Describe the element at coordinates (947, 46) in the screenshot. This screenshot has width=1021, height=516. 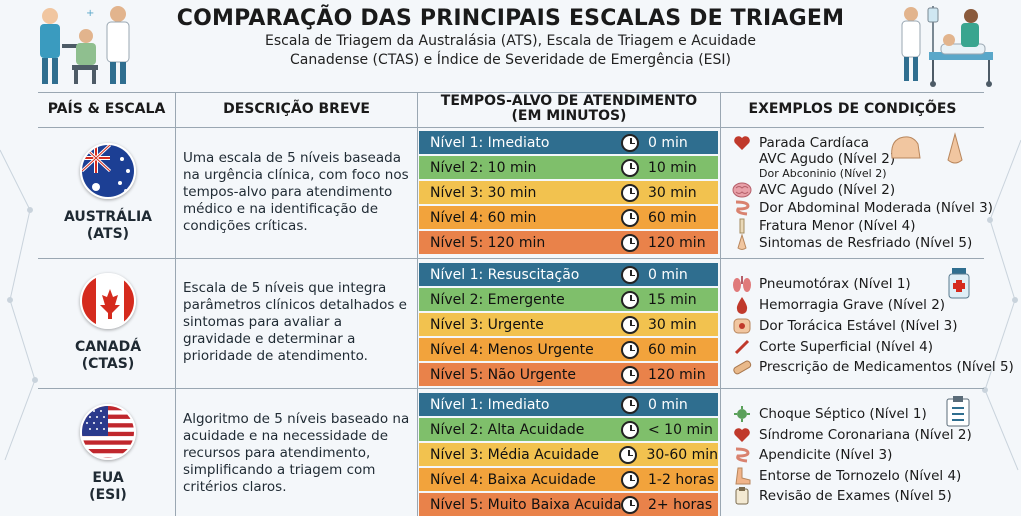
I see `hospital-bed-illustration` at that location.